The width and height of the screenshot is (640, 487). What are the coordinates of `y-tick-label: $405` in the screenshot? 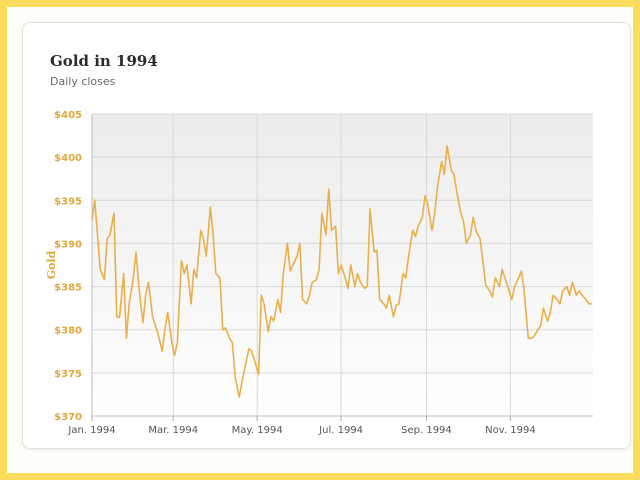 It's located at (68, 115).